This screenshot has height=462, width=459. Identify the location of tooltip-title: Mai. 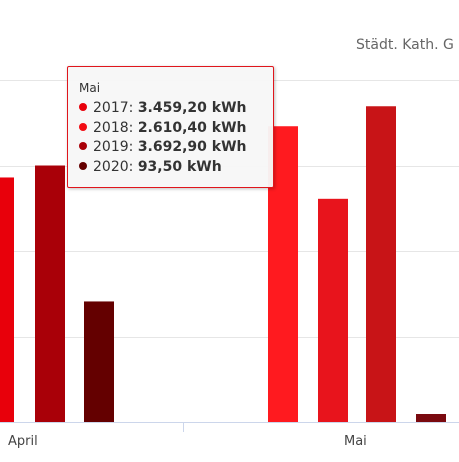
(90, 88).